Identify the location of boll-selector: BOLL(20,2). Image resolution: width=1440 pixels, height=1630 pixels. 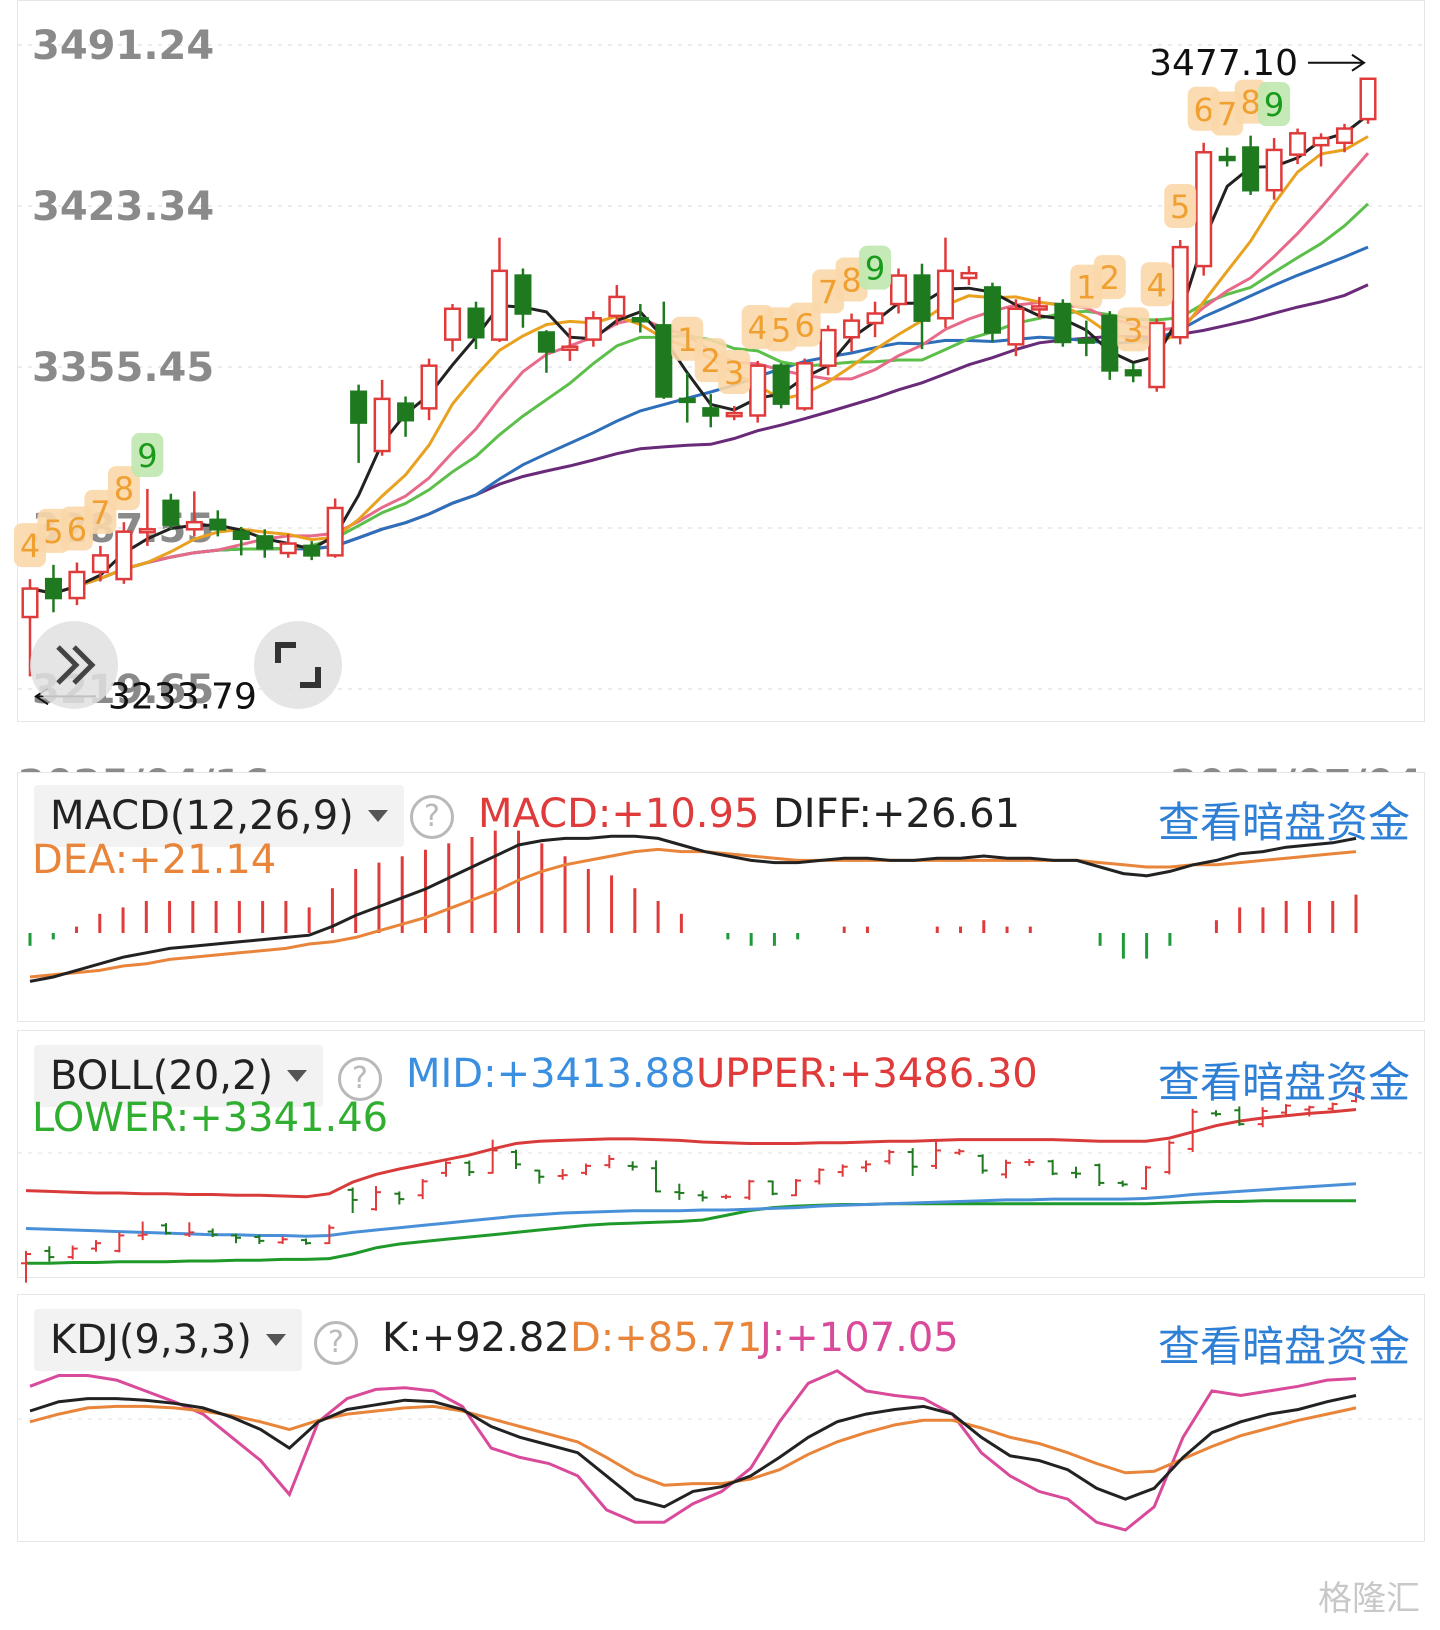
(179, 1076).